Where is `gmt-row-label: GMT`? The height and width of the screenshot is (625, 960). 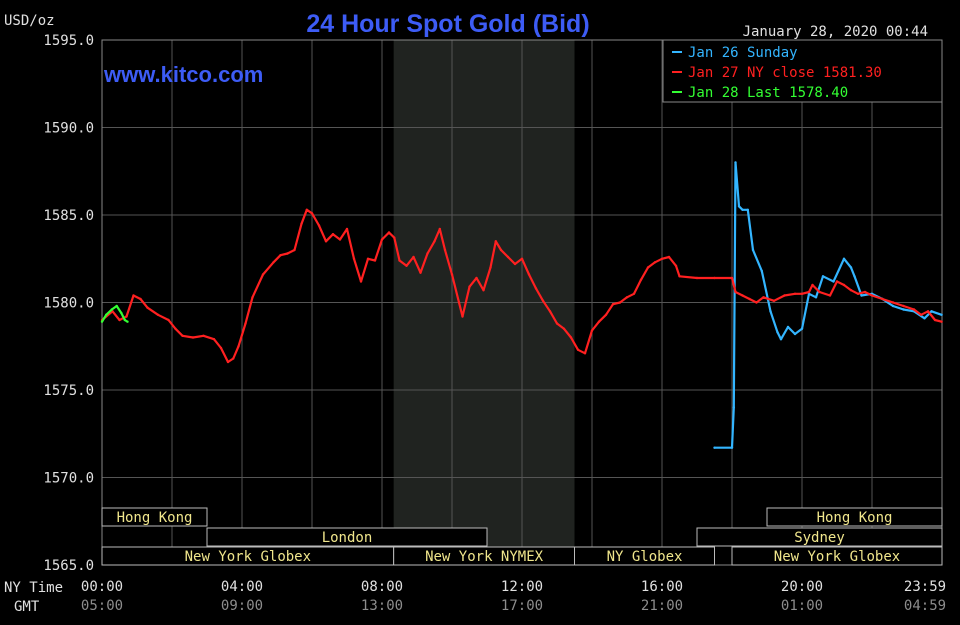
gmt-row-label: GMT is located at coordinates (27, 607).